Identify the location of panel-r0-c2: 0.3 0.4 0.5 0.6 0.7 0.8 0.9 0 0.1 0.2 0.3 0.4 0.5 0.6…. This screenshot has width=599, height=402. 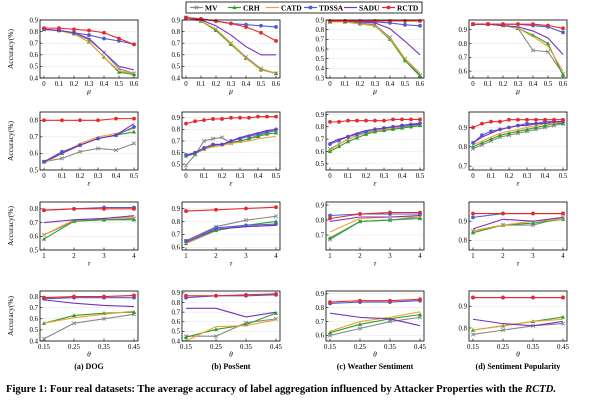
(370, 56).